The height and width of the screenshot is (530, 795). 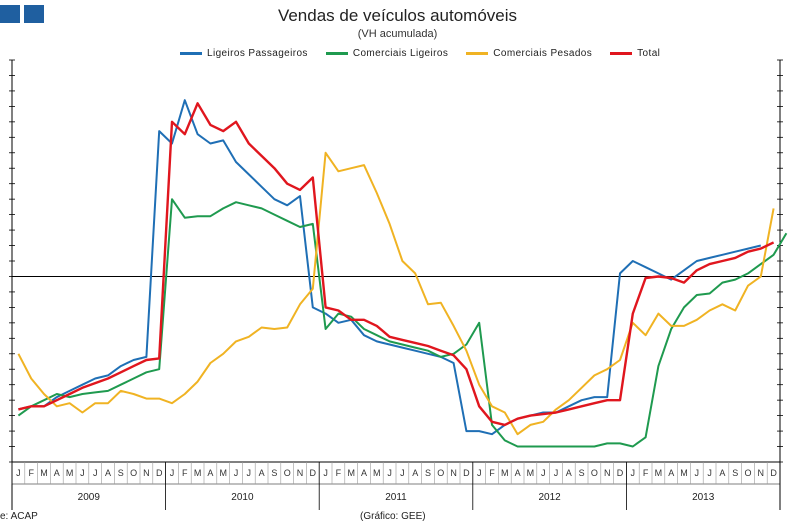 I want to click on source-note: e: ACAP, so click(x=19, y=516).